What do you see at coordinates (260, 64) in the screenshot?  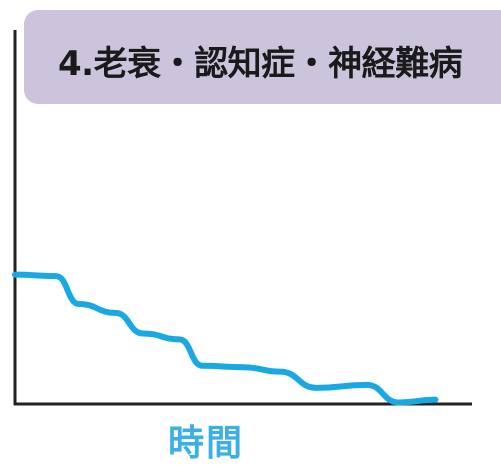 I see `chart-title: 4.老衰・認知症・神経難病` at bounding box center [260, 64].